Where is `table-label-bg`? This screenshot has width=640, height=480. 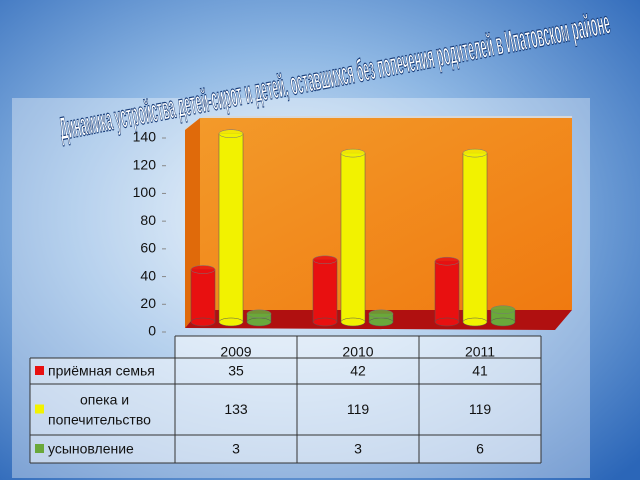 table-label-bg is located at coordinates (102, 410).